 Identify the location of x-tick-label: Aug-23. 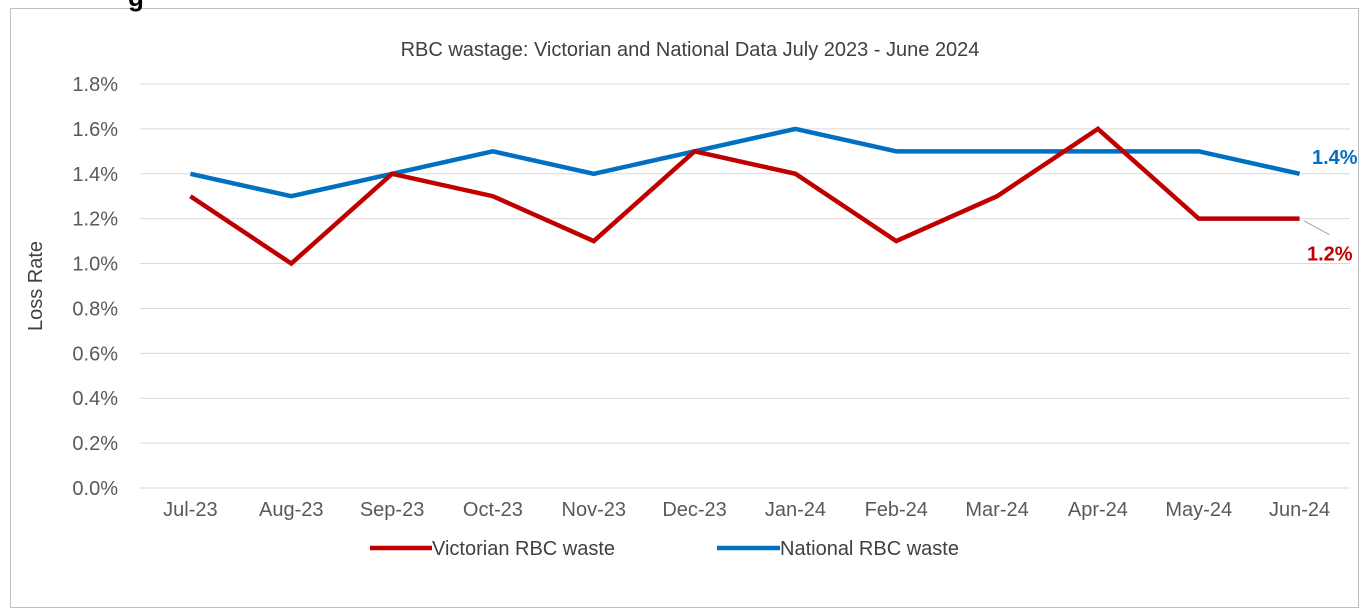
(291, 510).